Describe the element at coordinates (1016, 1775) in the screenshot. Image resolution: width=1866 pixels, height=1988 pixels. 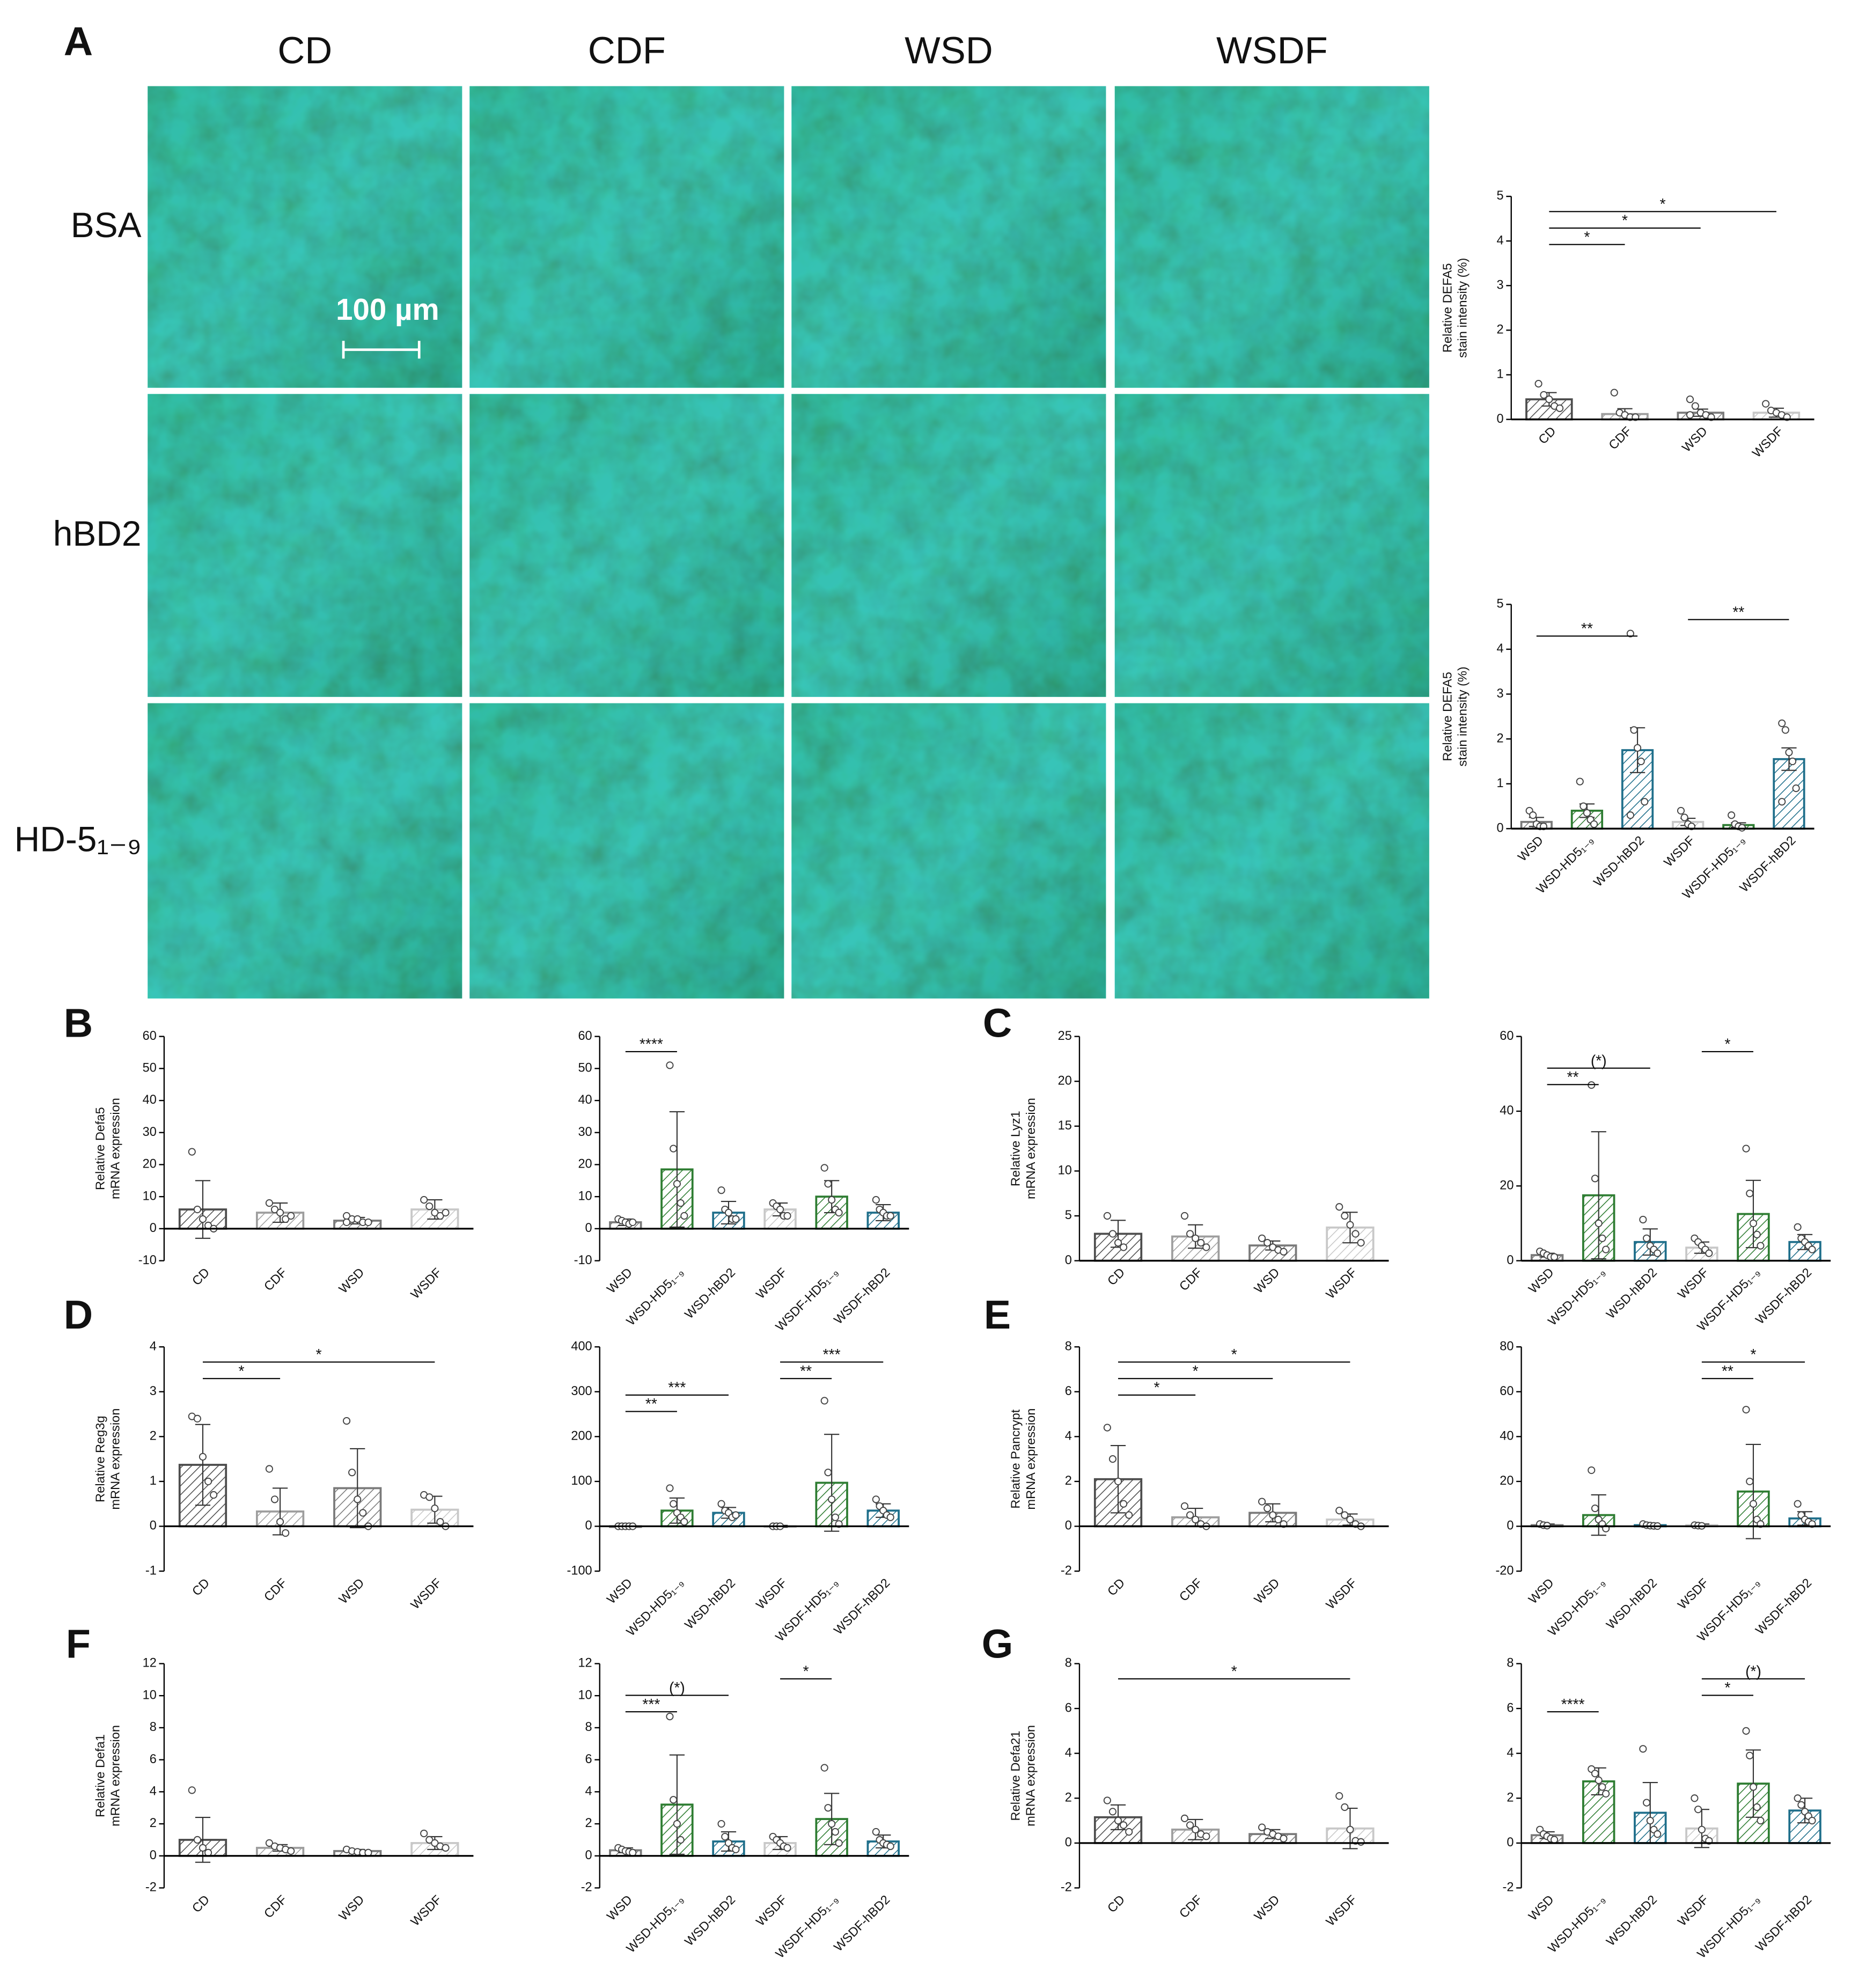
I see `y-axis-label: Relative Defa21` at that location.